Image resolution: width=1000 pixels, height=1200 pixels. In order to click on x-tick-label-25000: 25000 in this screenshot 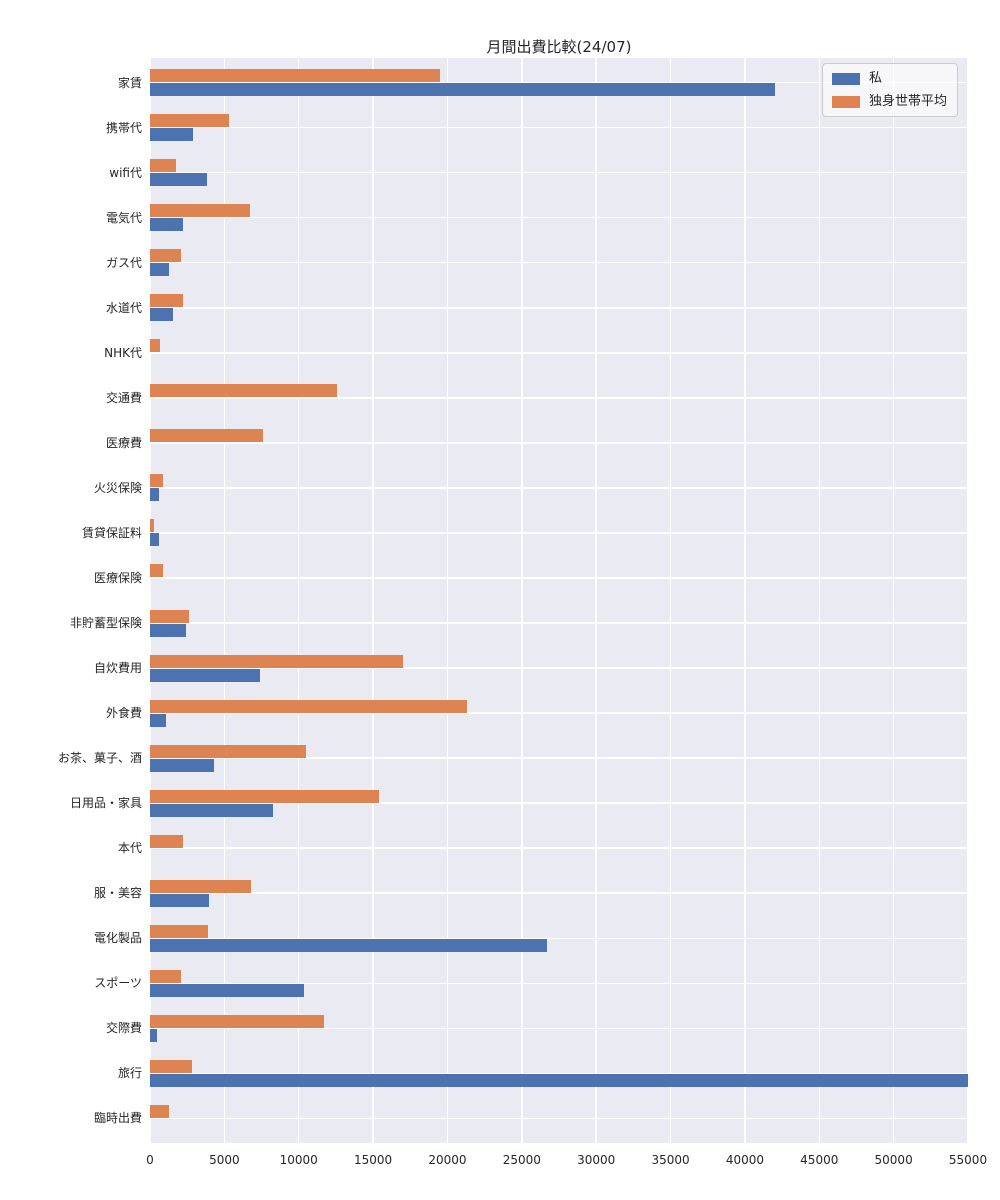, I will do `click(521, 1160)`.